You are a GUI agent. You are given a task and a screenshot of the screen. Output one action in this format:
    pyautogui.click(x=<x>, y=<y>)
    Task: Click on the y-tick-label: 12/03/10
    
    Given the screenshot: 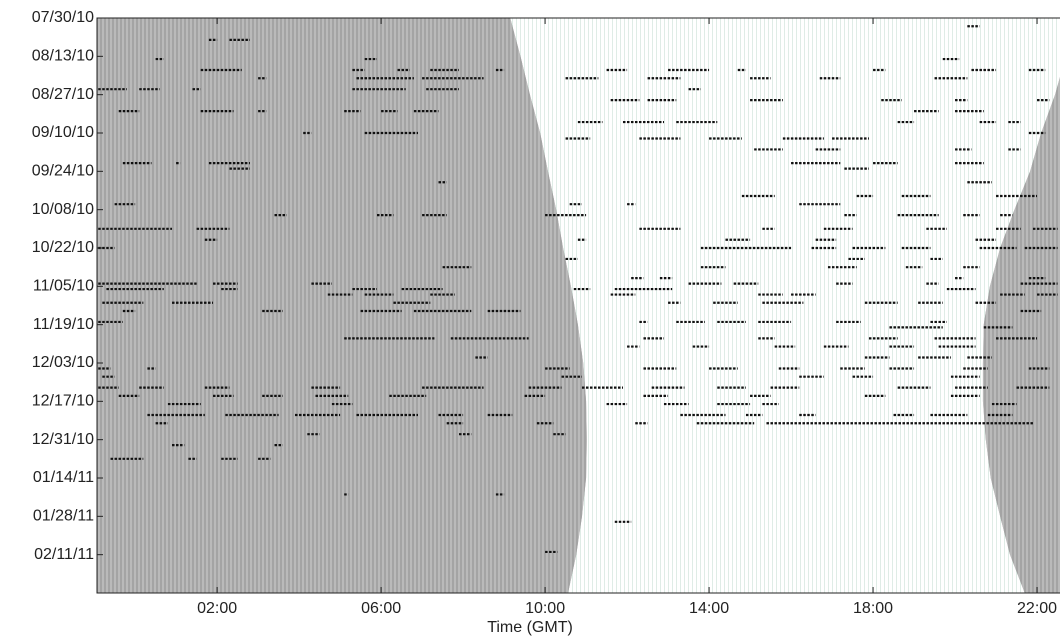 What is the action you would take?
    pyautogui.click(x=63, y=362)
    